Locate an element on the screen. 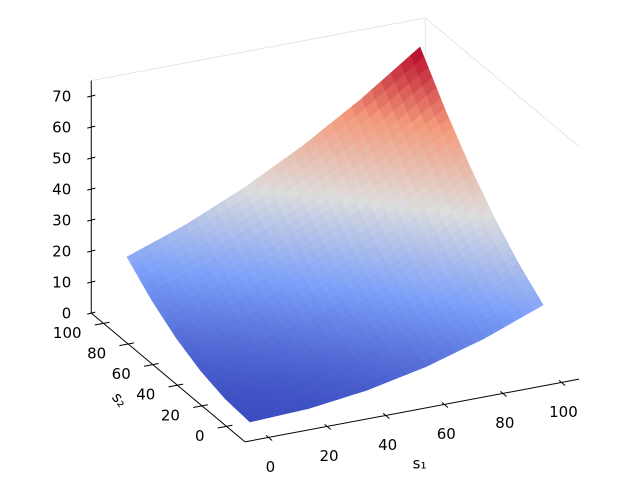 The width and height of the screenshot is (644, 480). y-tick-label: 100 is located at coordinates (67, 333).